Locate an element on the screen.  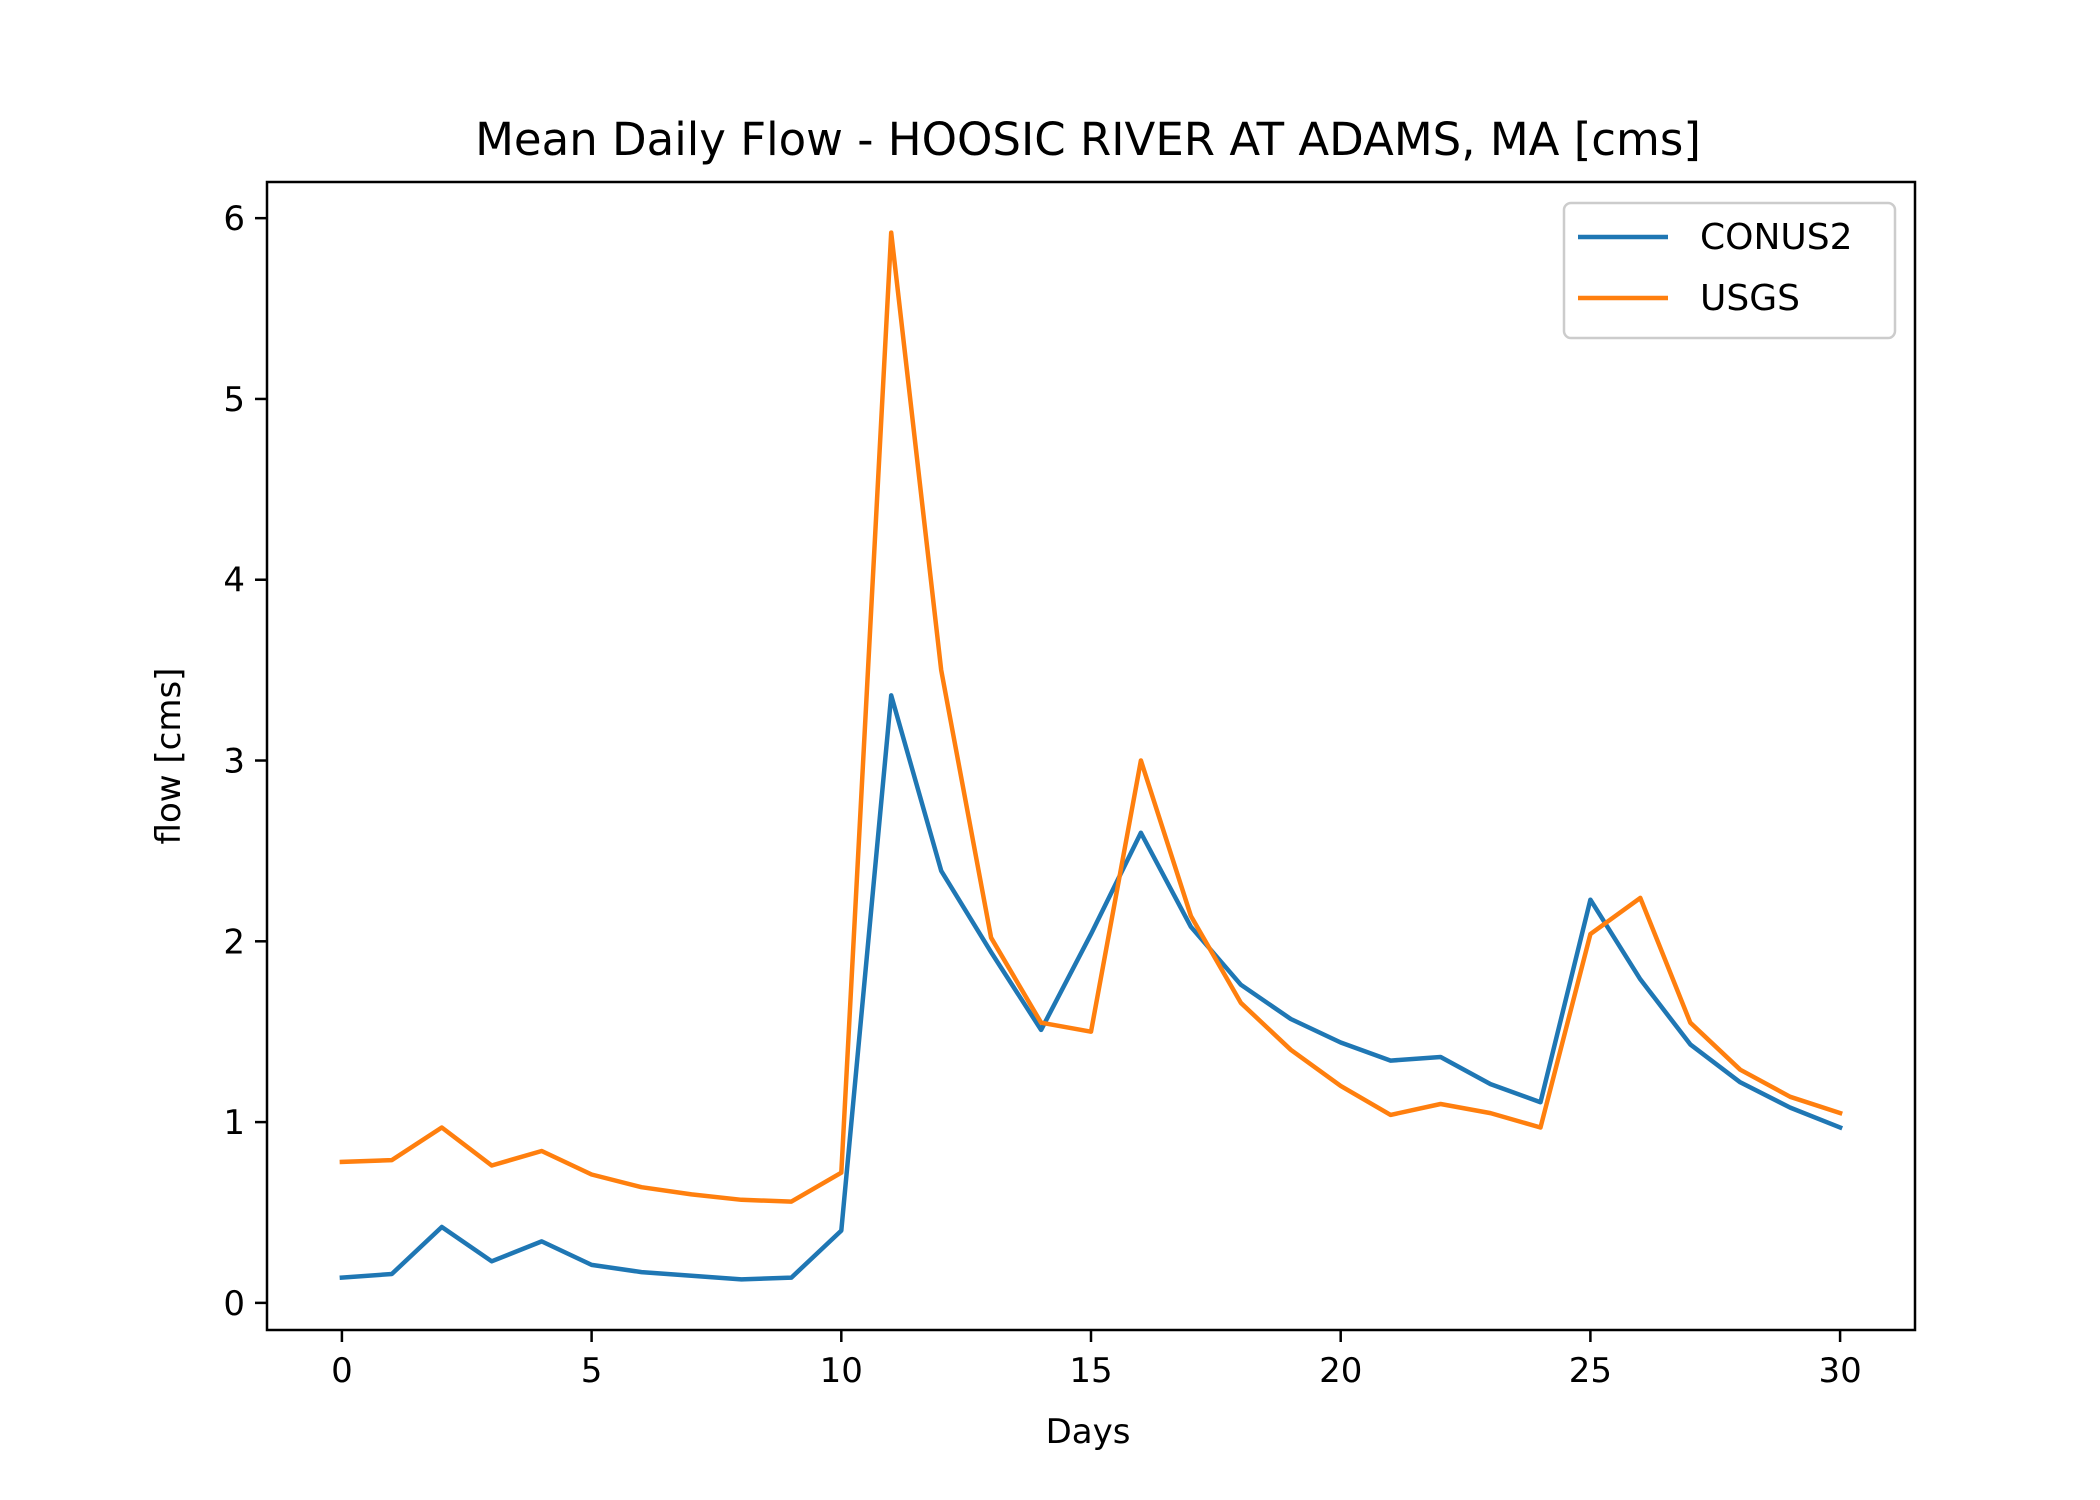
legend-label-conus2: CONUS2 is located at coordinates (1776, 237).